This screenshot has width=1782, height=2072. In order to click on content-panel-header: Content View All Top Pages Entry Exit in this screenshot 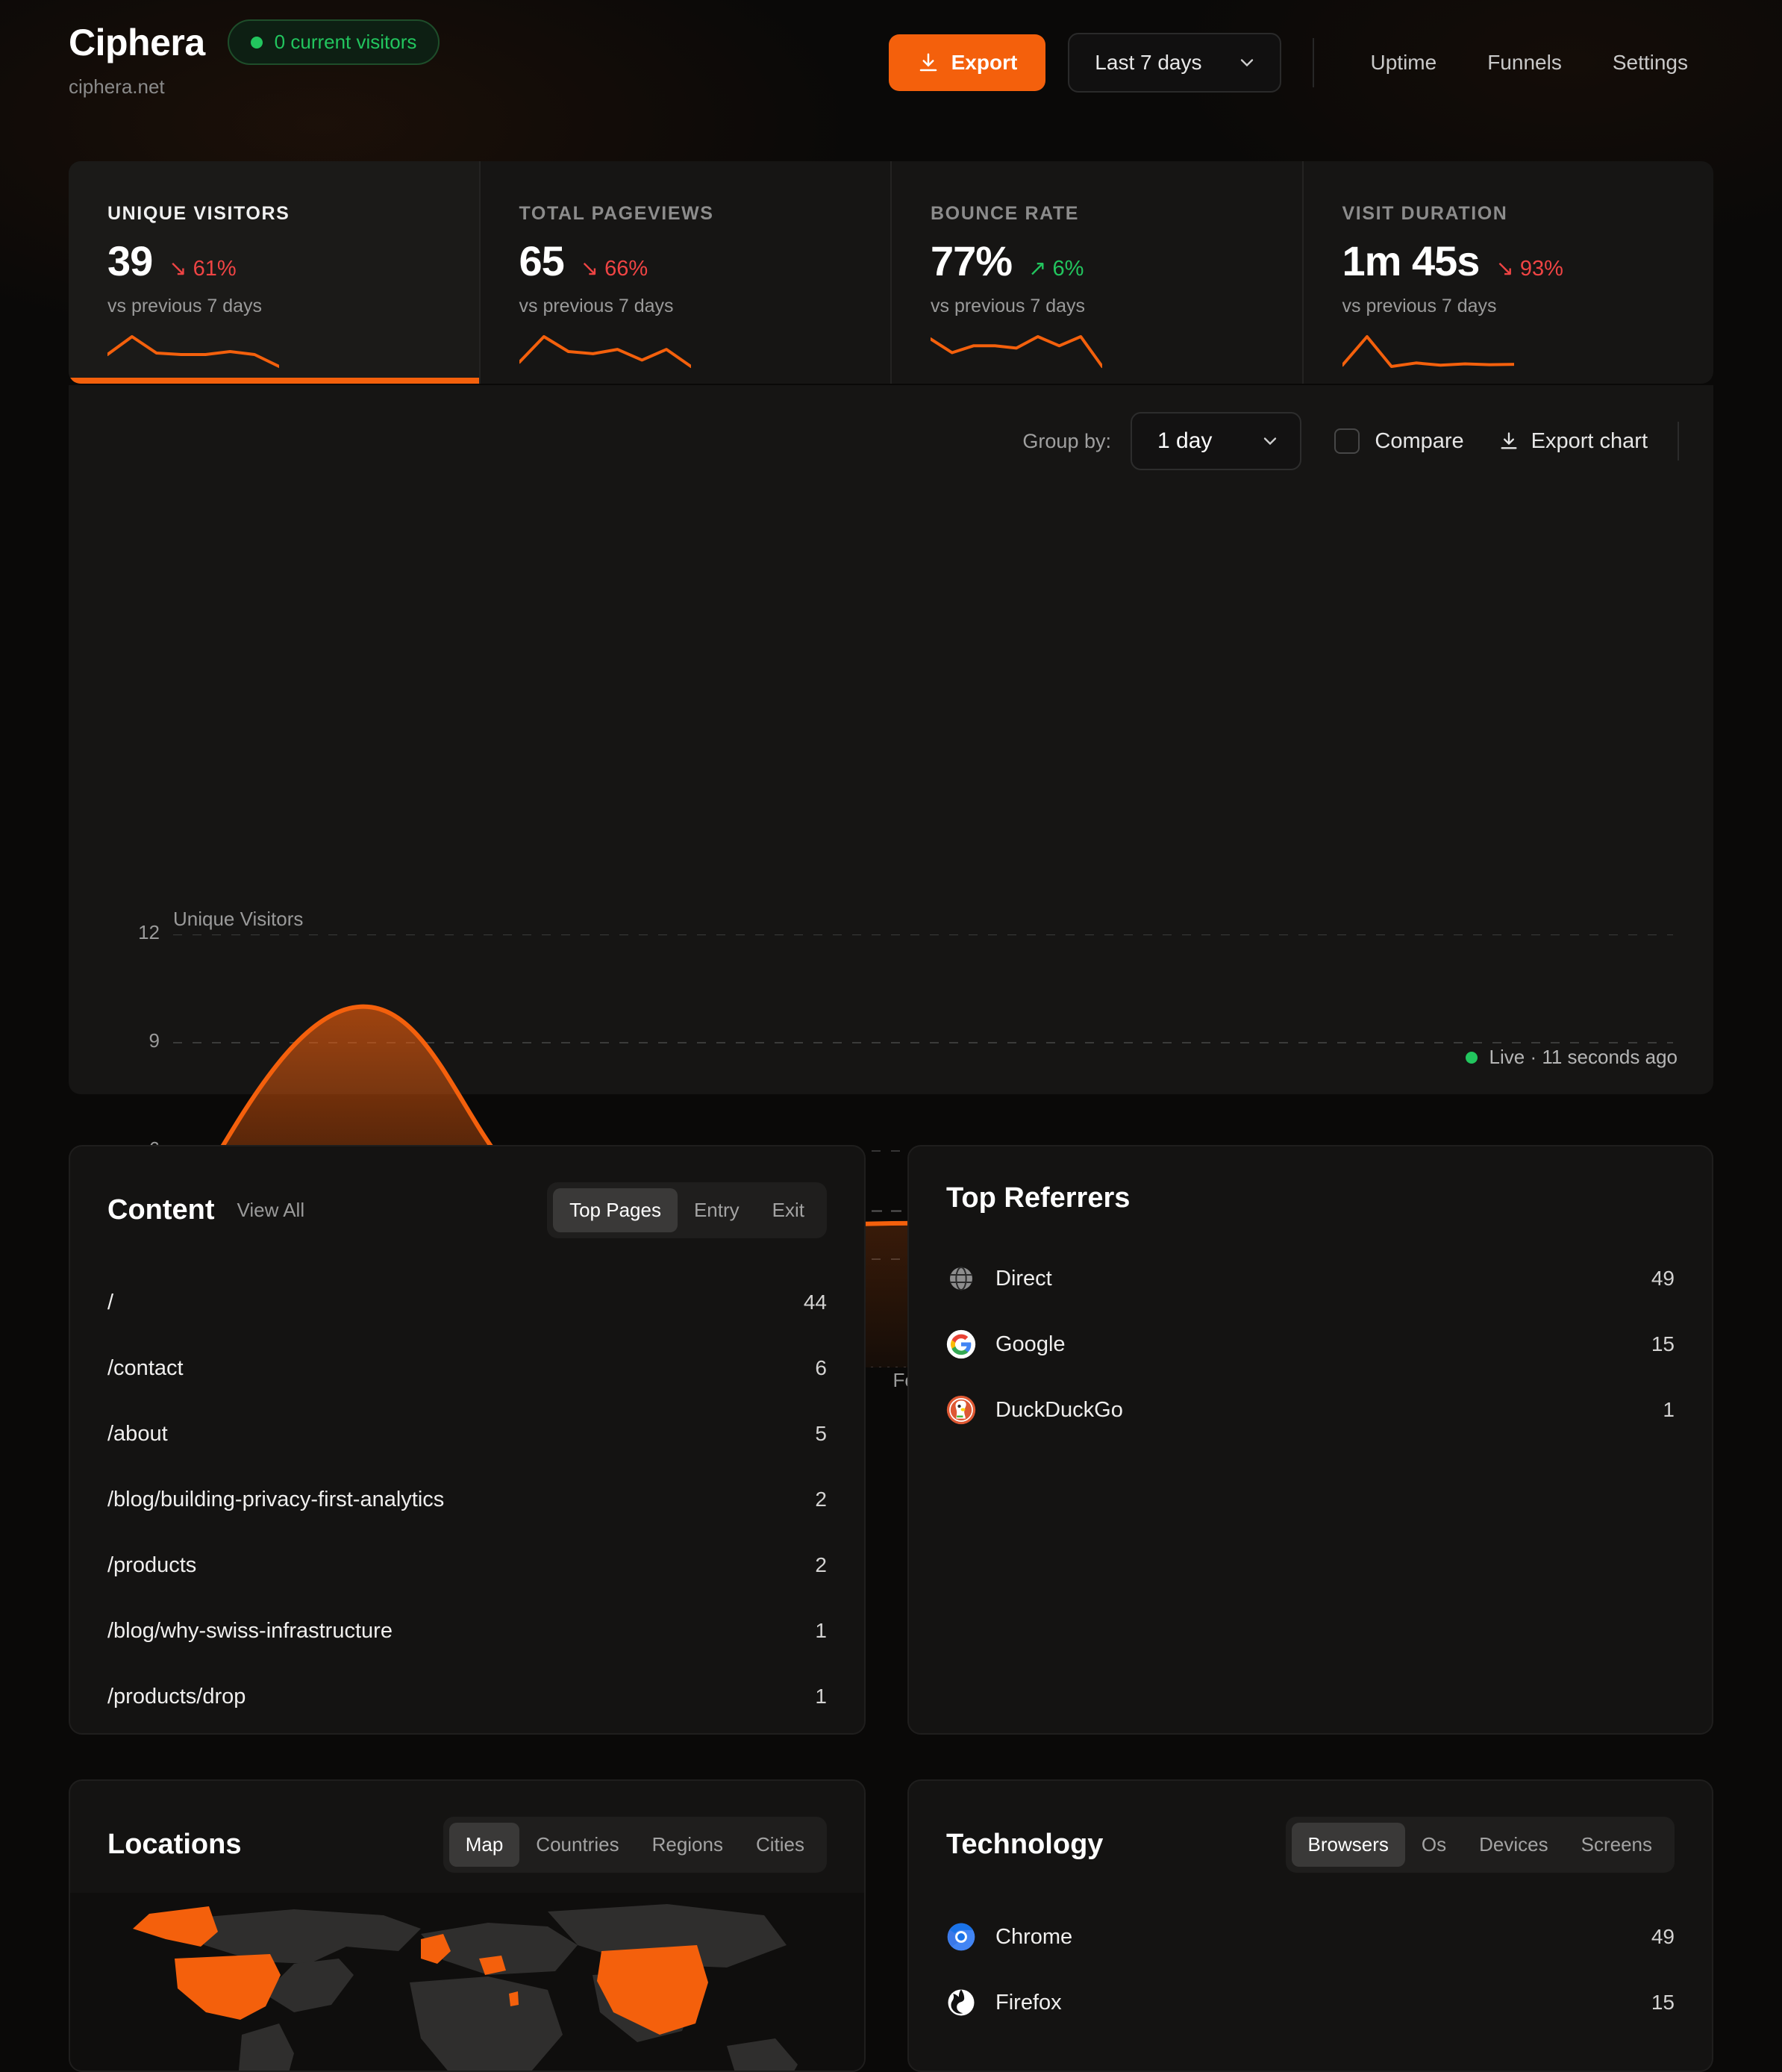, I will do `click(467, 1192)`.